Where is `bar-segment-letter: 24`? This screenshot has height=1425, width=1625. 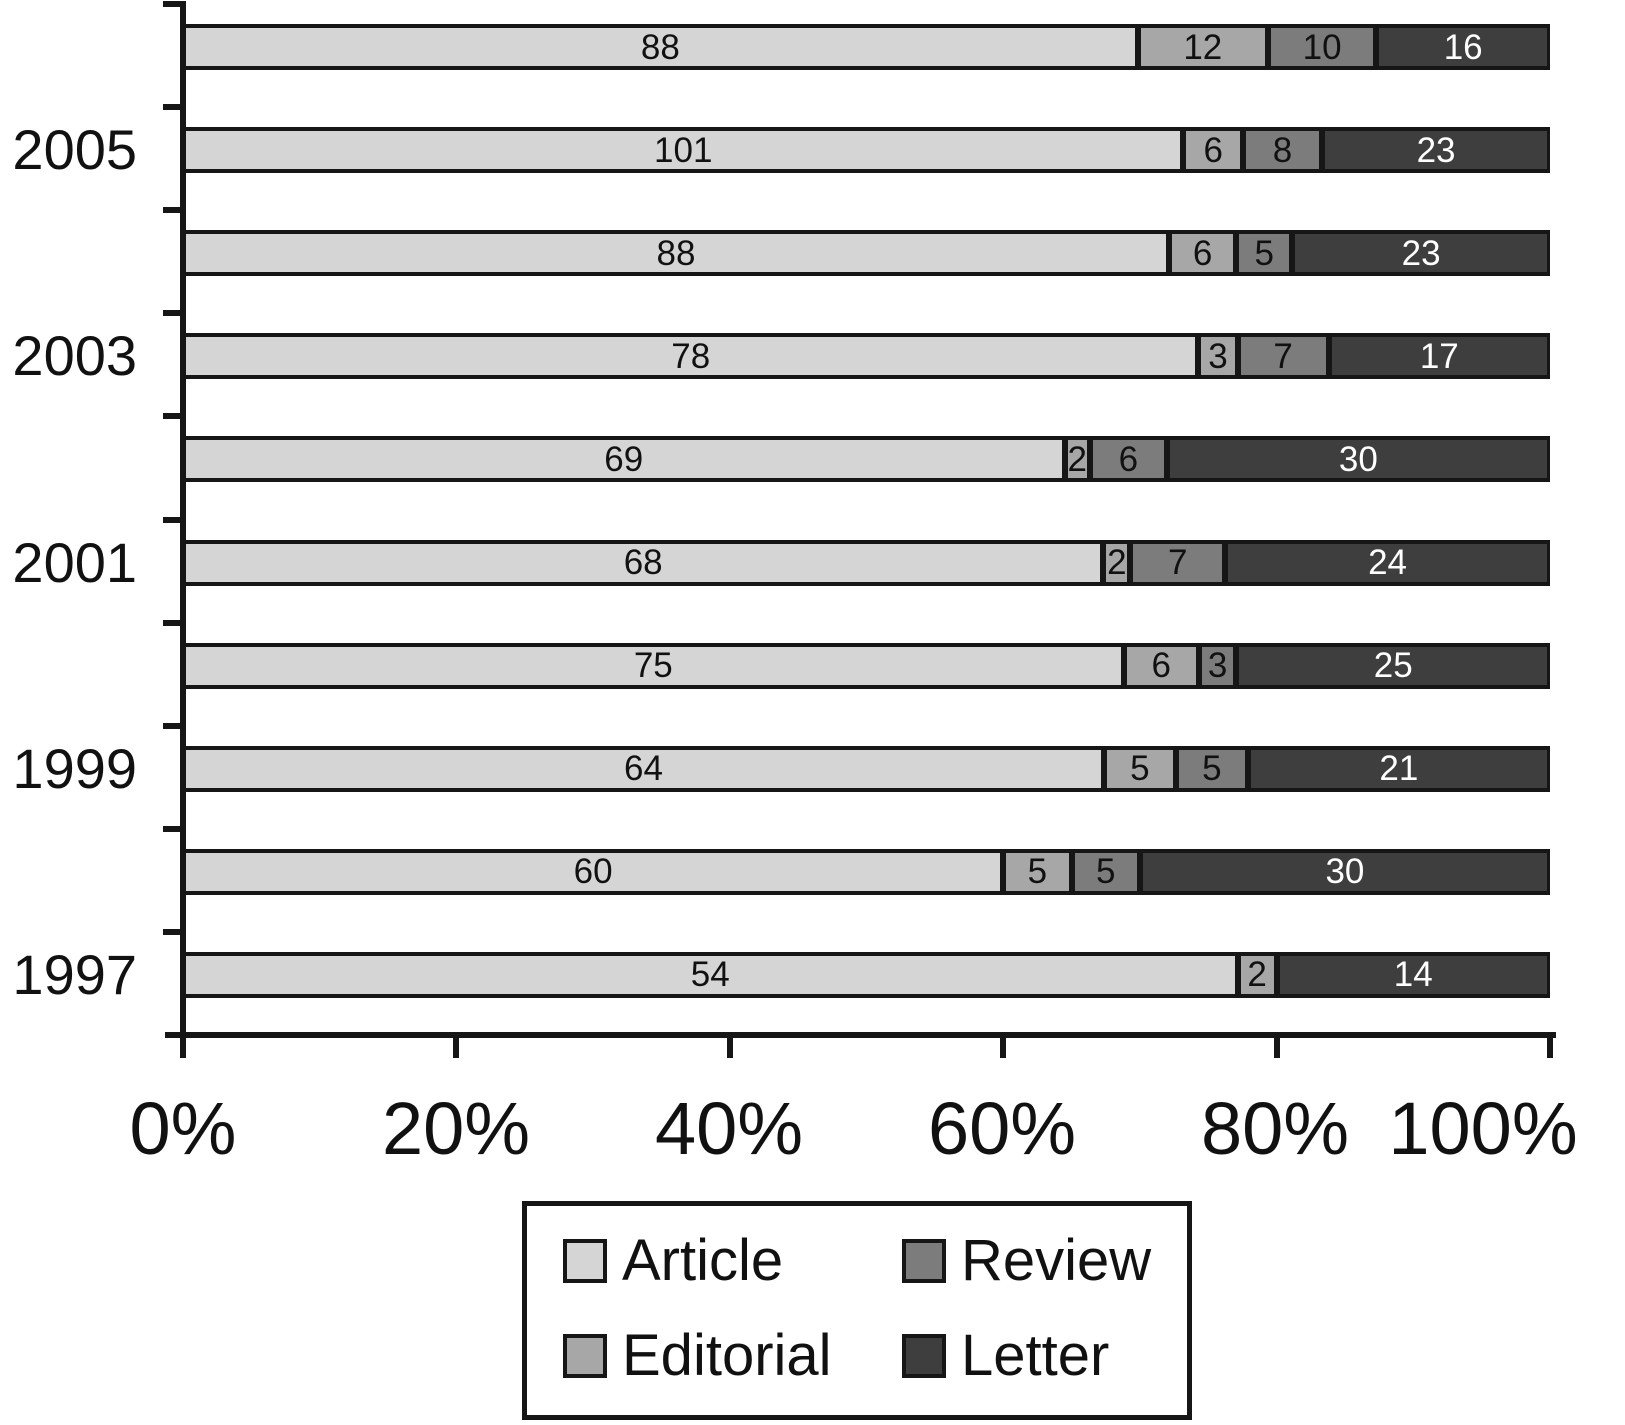
bar-segment-letter: 24 is located at coordinates (1387, 562).